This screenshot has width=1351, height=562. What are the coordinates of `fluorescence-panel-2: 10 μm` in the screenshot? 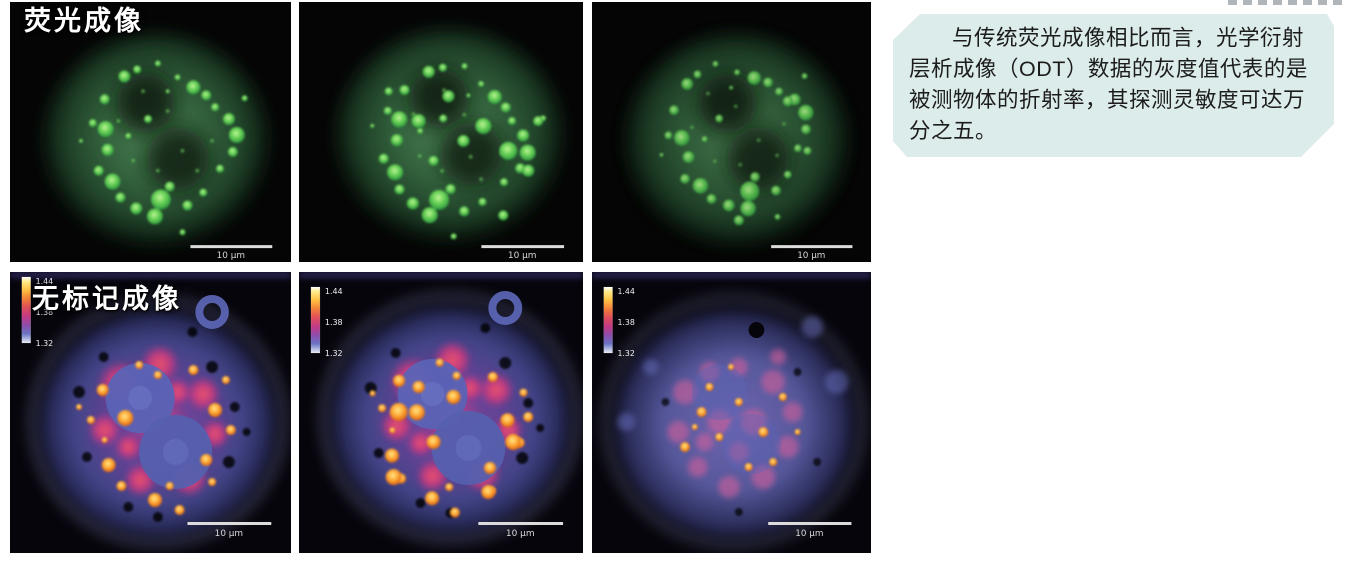 It's located at (441, 132).